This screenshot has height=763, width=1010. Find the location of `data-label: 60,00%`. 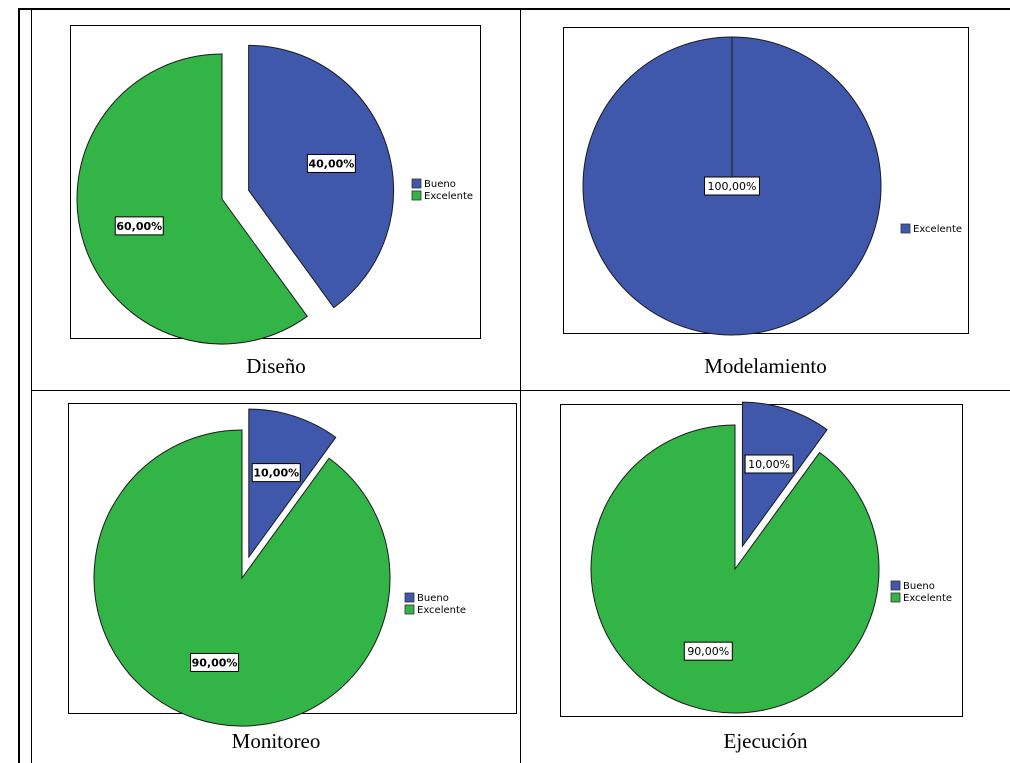

data-label: 60,00% is located at coordinates (139, 226).